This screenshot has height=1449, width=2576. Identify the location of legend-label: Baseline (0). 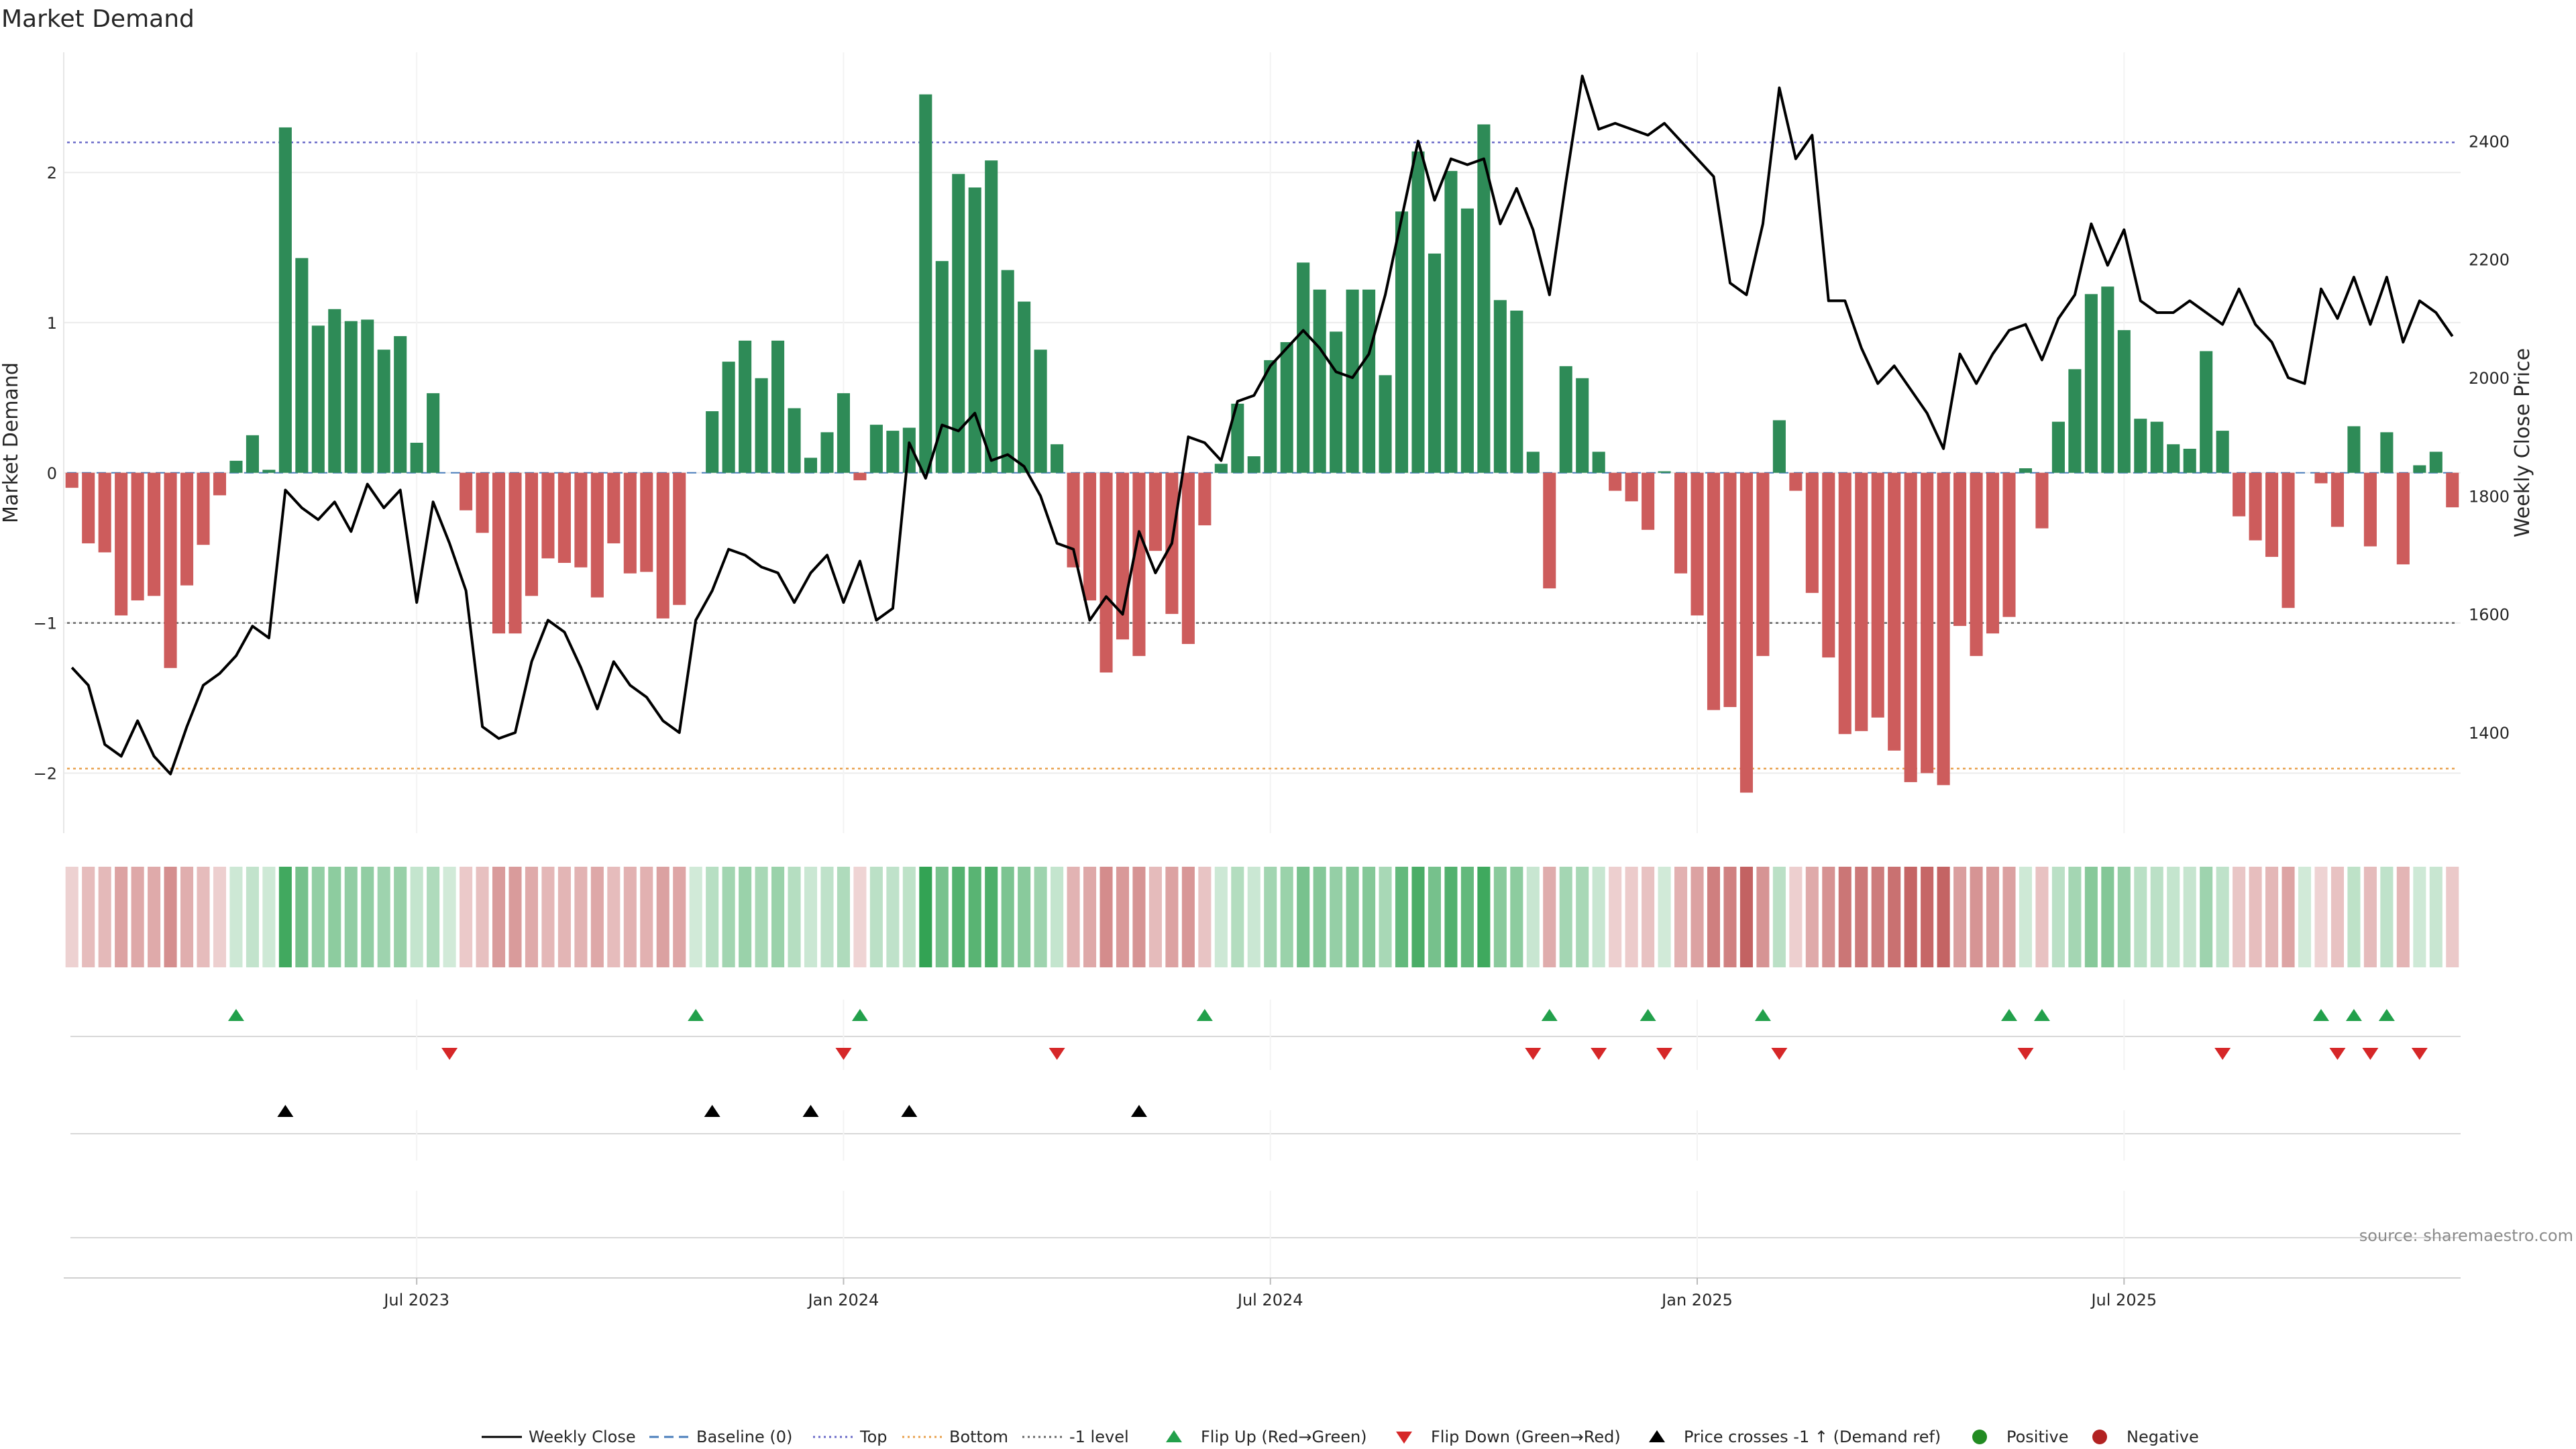
(744, 1437).